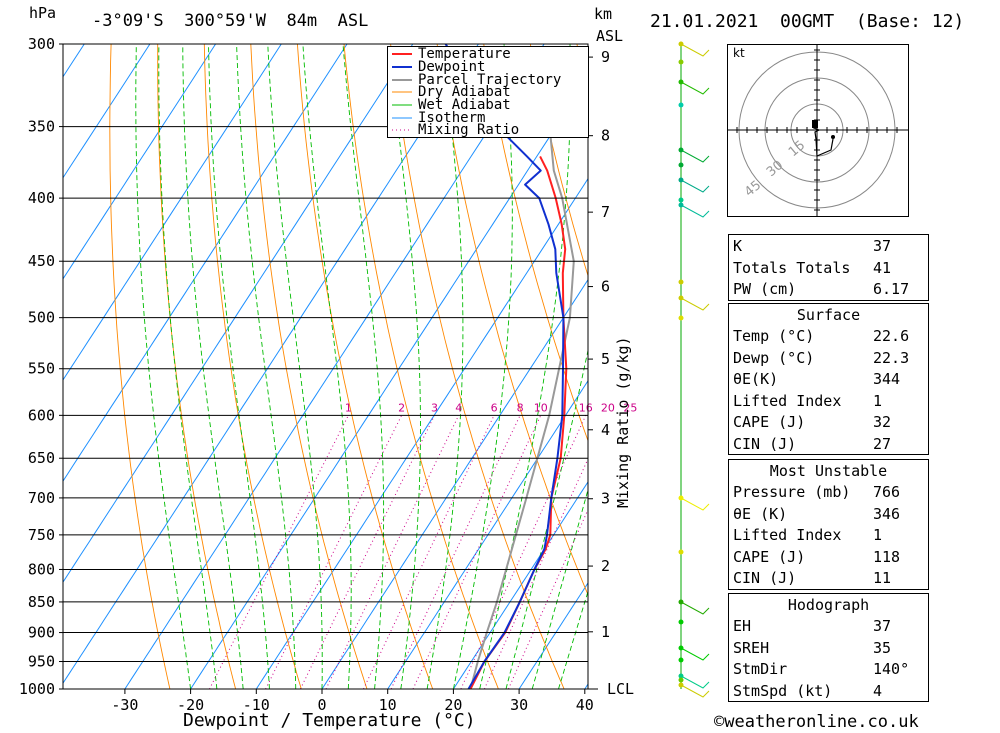 The image size is (1000, 733). I want to click on surface-row: CAPE (J) 32, so click(812, 422).